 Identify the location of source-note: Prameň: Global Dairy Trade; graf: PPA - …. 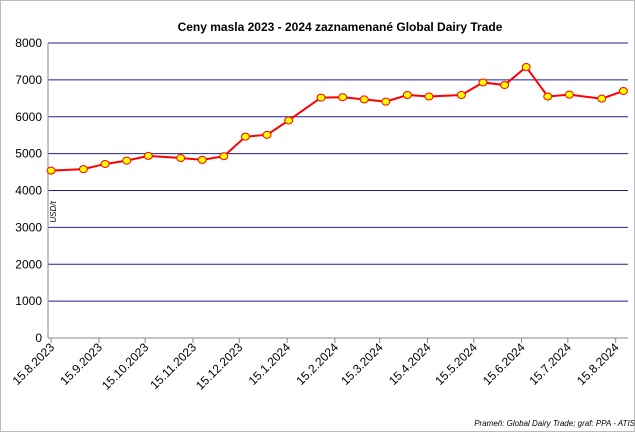
(554, 423).